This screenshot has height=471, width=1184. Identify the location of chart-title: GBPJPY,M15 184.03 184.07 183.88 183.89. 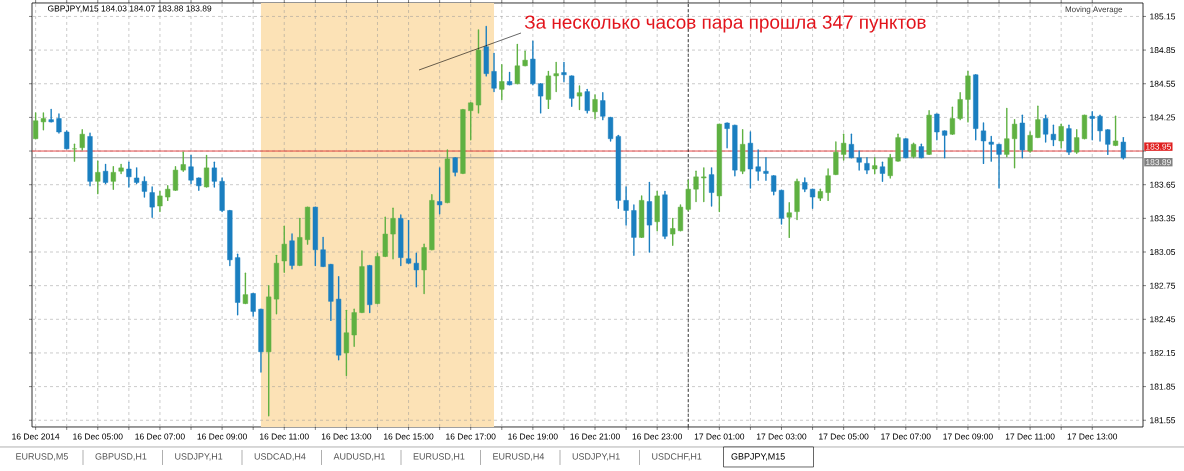
(129, 9).